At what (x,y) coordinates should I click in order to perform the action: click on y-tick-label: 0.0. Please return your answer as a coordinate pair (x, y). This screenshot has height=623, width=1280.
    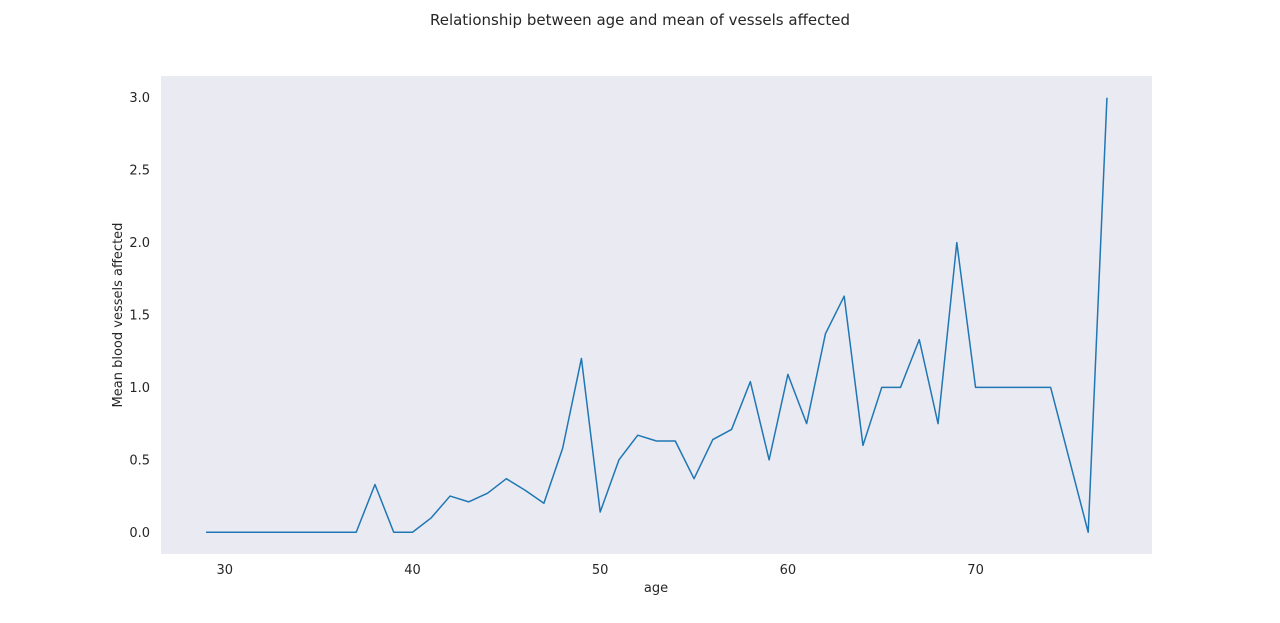
    Looking at the image, I should click on (139, 533).